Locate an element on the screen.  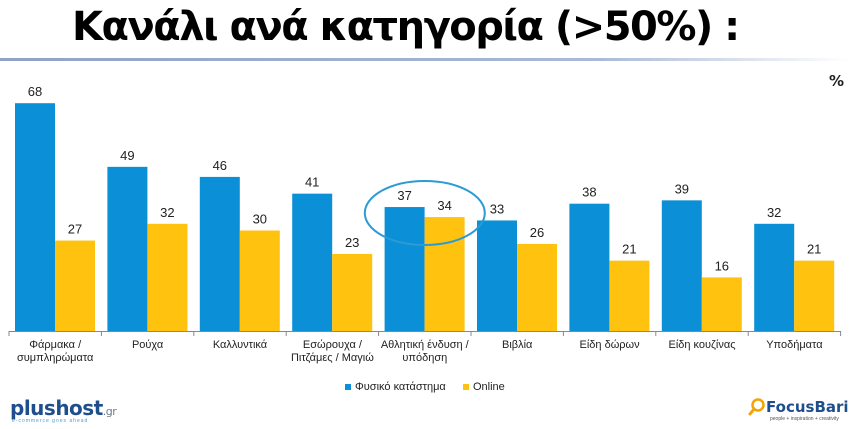
title-divider is located at coordinates (425, 59).